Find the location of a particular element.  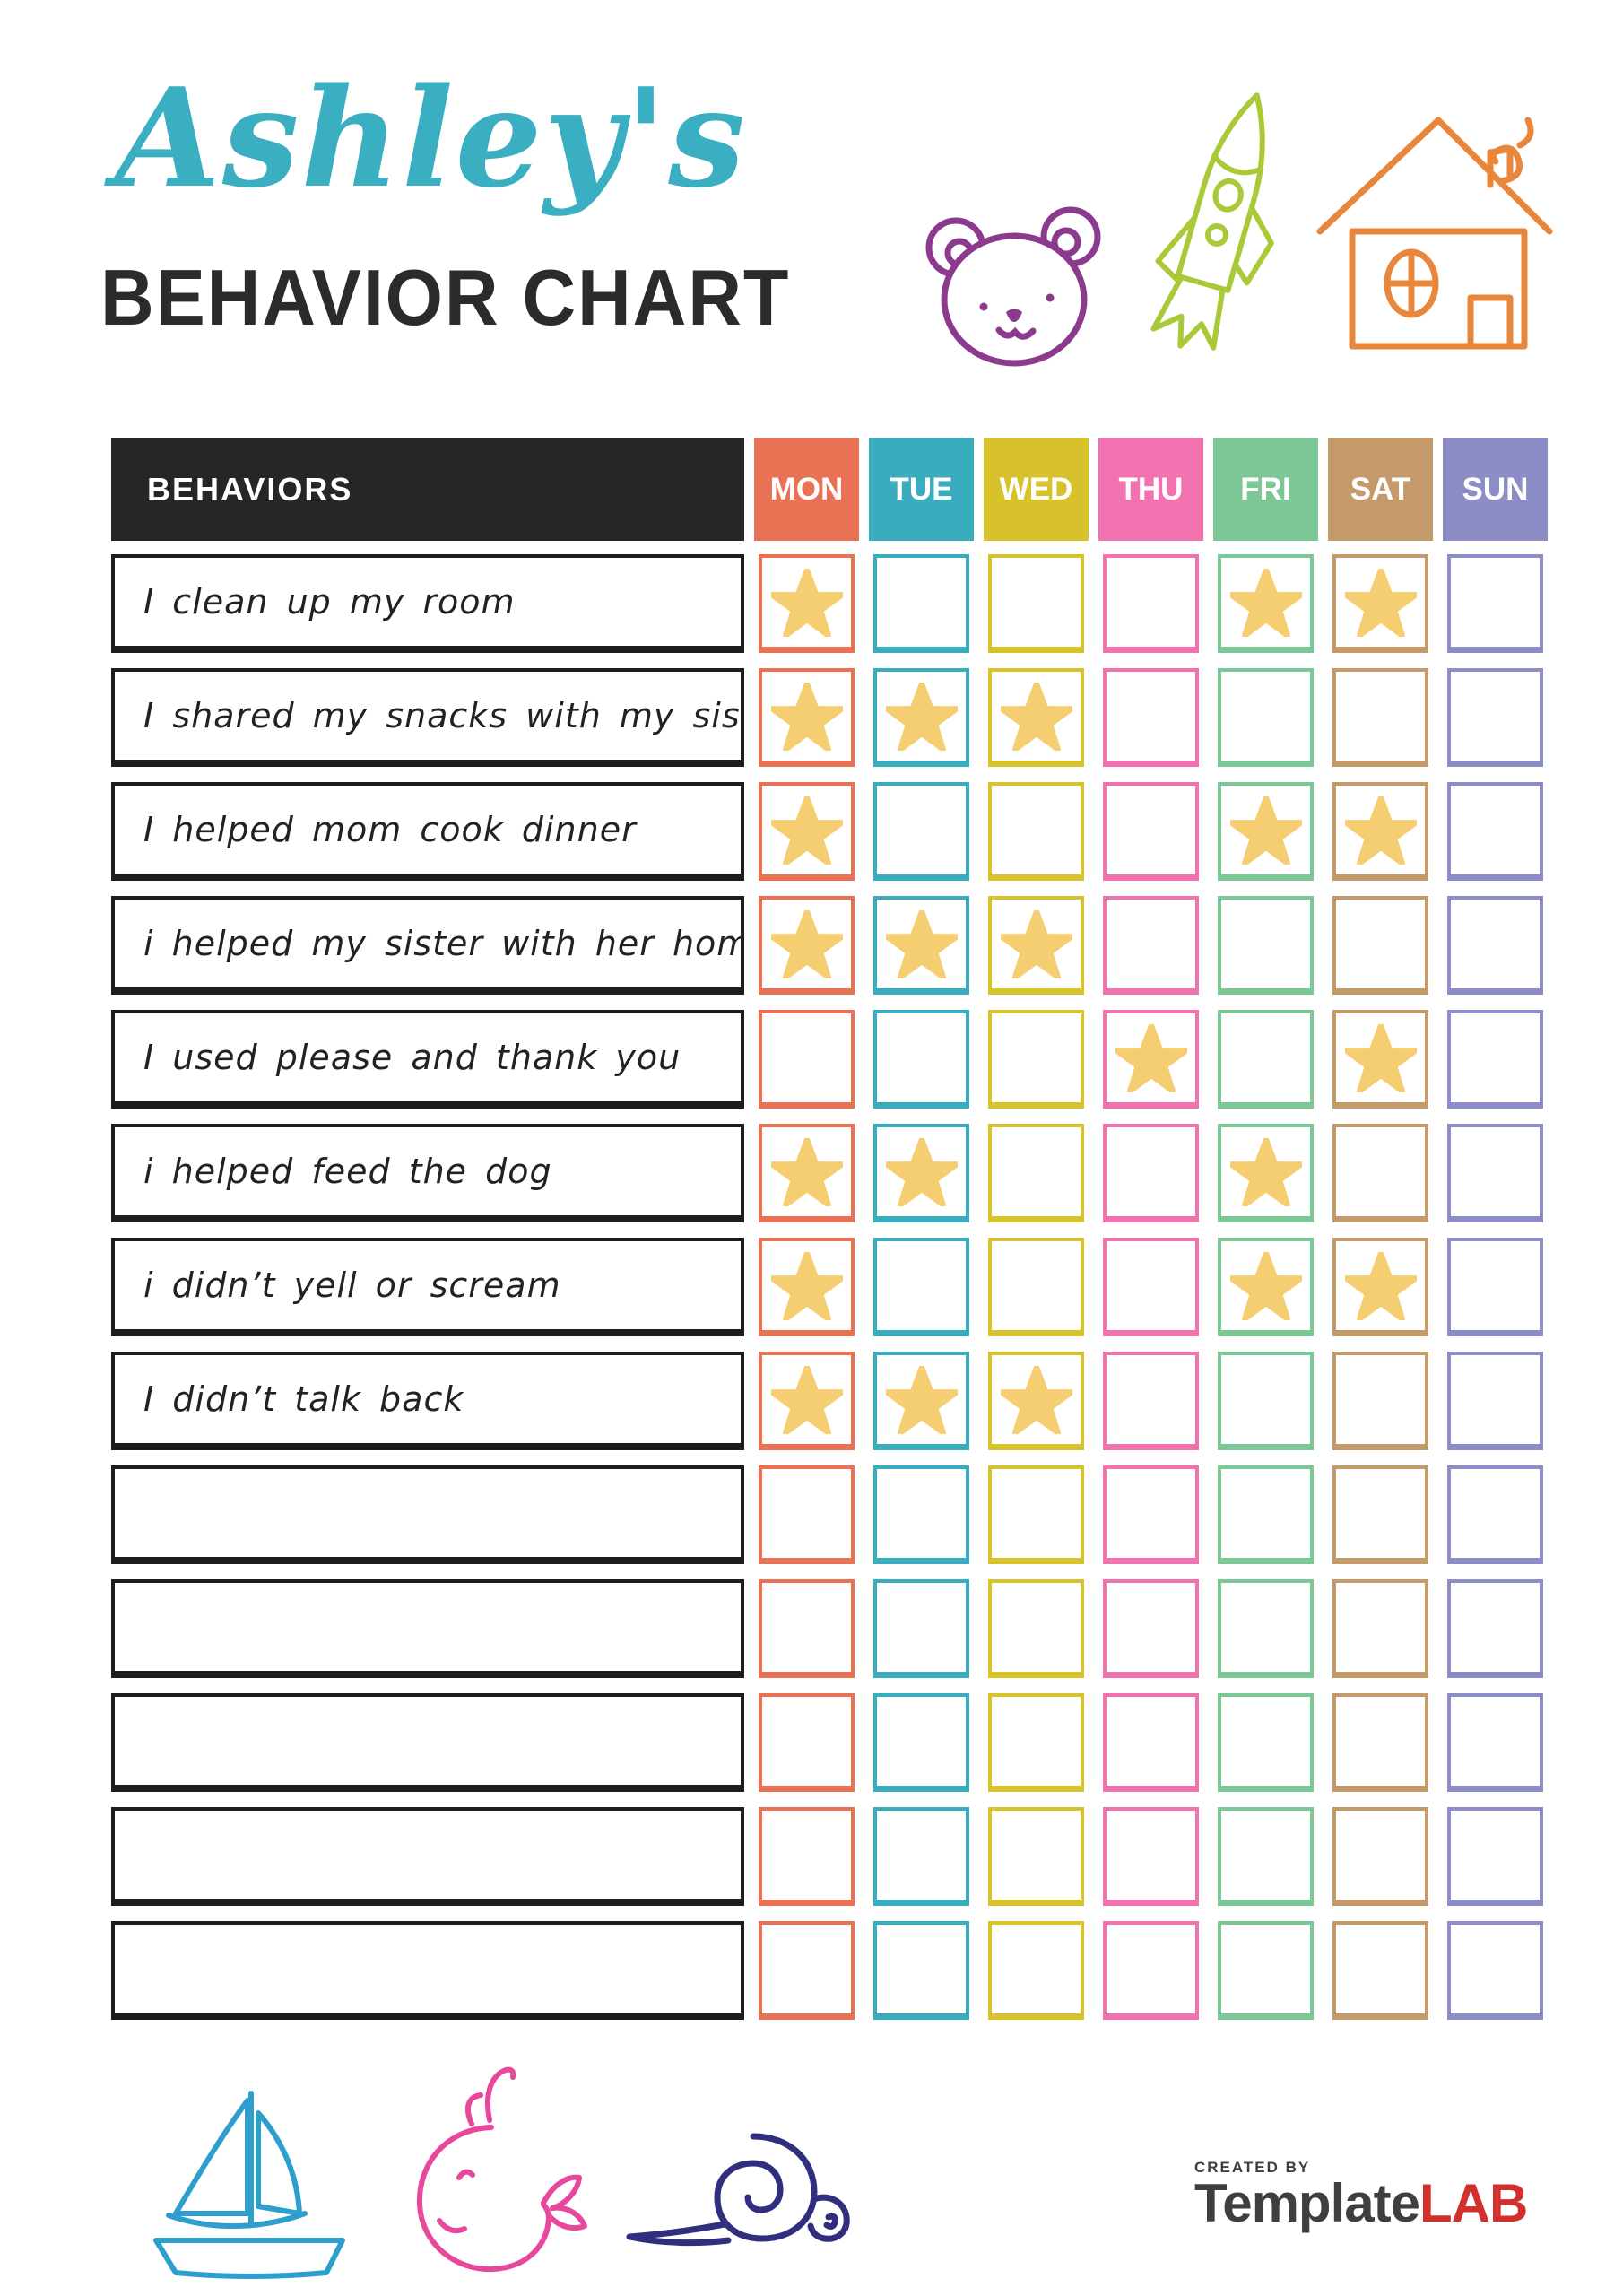

table-row: i didn’t yell or scream is located at coordinates (829, 1287).